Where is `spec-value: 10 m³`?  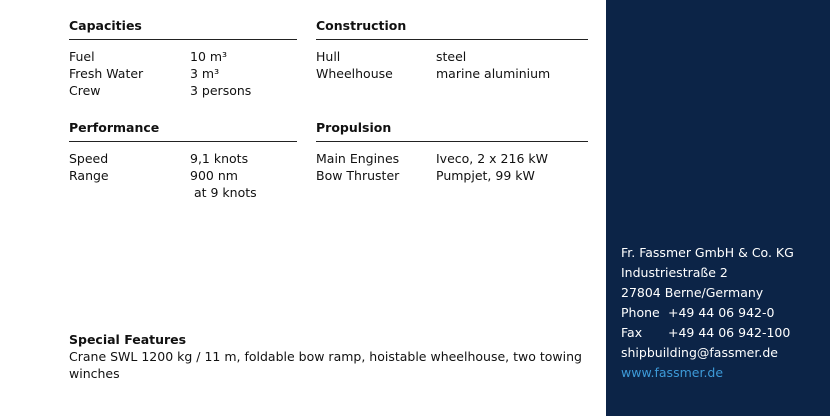
spec-value: 10 m³ is located at coordinates (209, 56).